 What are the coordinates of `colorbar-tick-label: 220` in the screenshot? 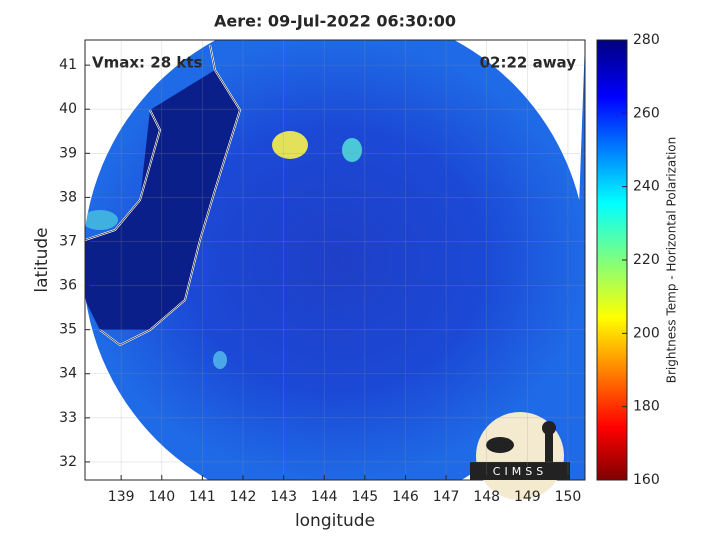 It's located at (646, 260).